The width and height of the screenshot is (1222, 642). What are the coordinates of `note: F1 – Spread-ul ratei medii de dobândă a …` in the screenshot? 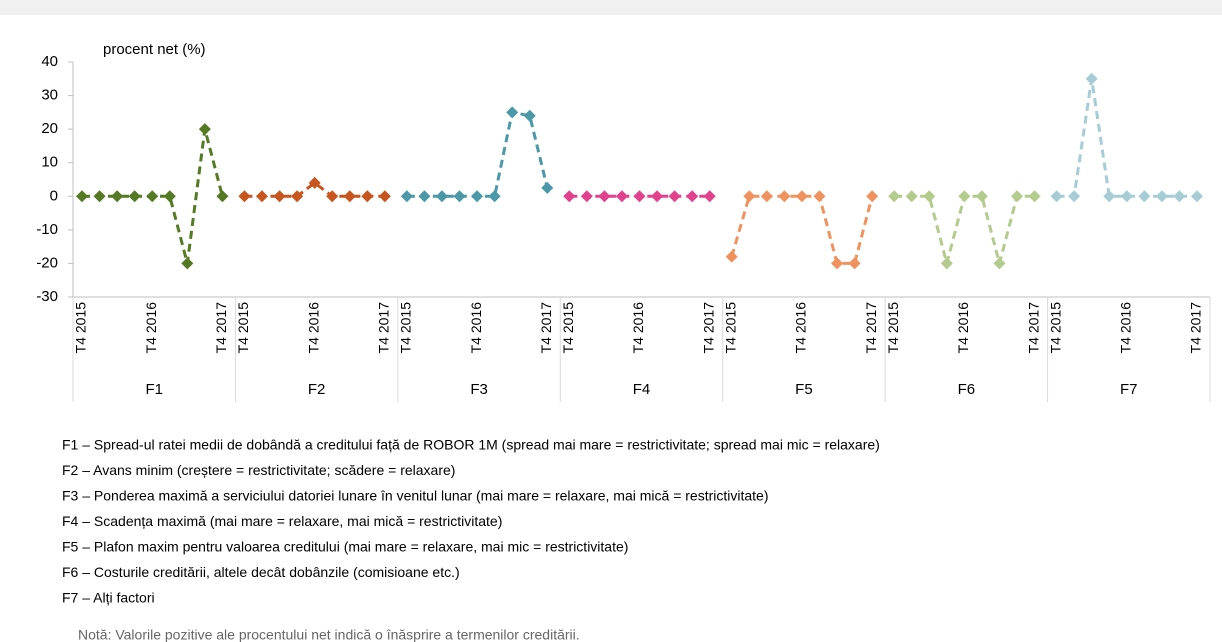 It's located at (471, 445).